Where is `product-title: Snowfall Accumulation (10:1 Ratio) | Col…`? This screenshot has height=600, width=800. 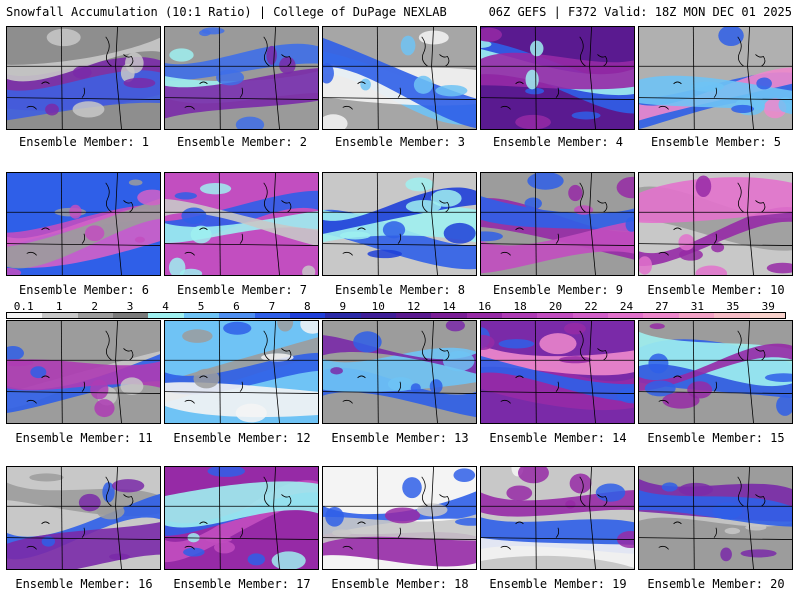
product-title: Snowfall Accumulation (10:1 Ratio) | Col… is located at coordinates (226, 12).